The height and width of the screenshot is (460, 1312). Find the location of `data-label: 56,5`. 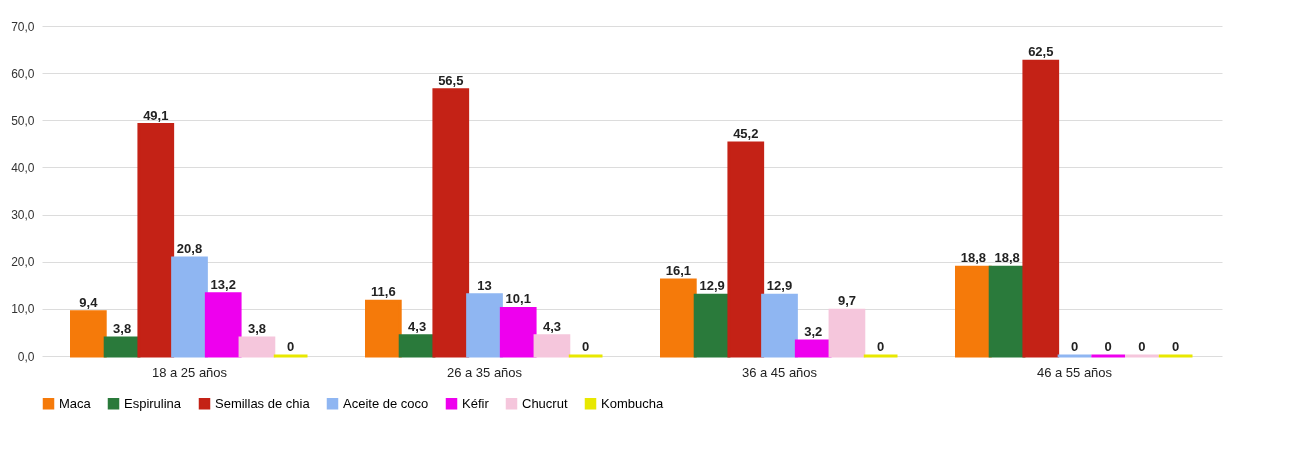

data-label: 56,5 is located at coordinates (451, 80).